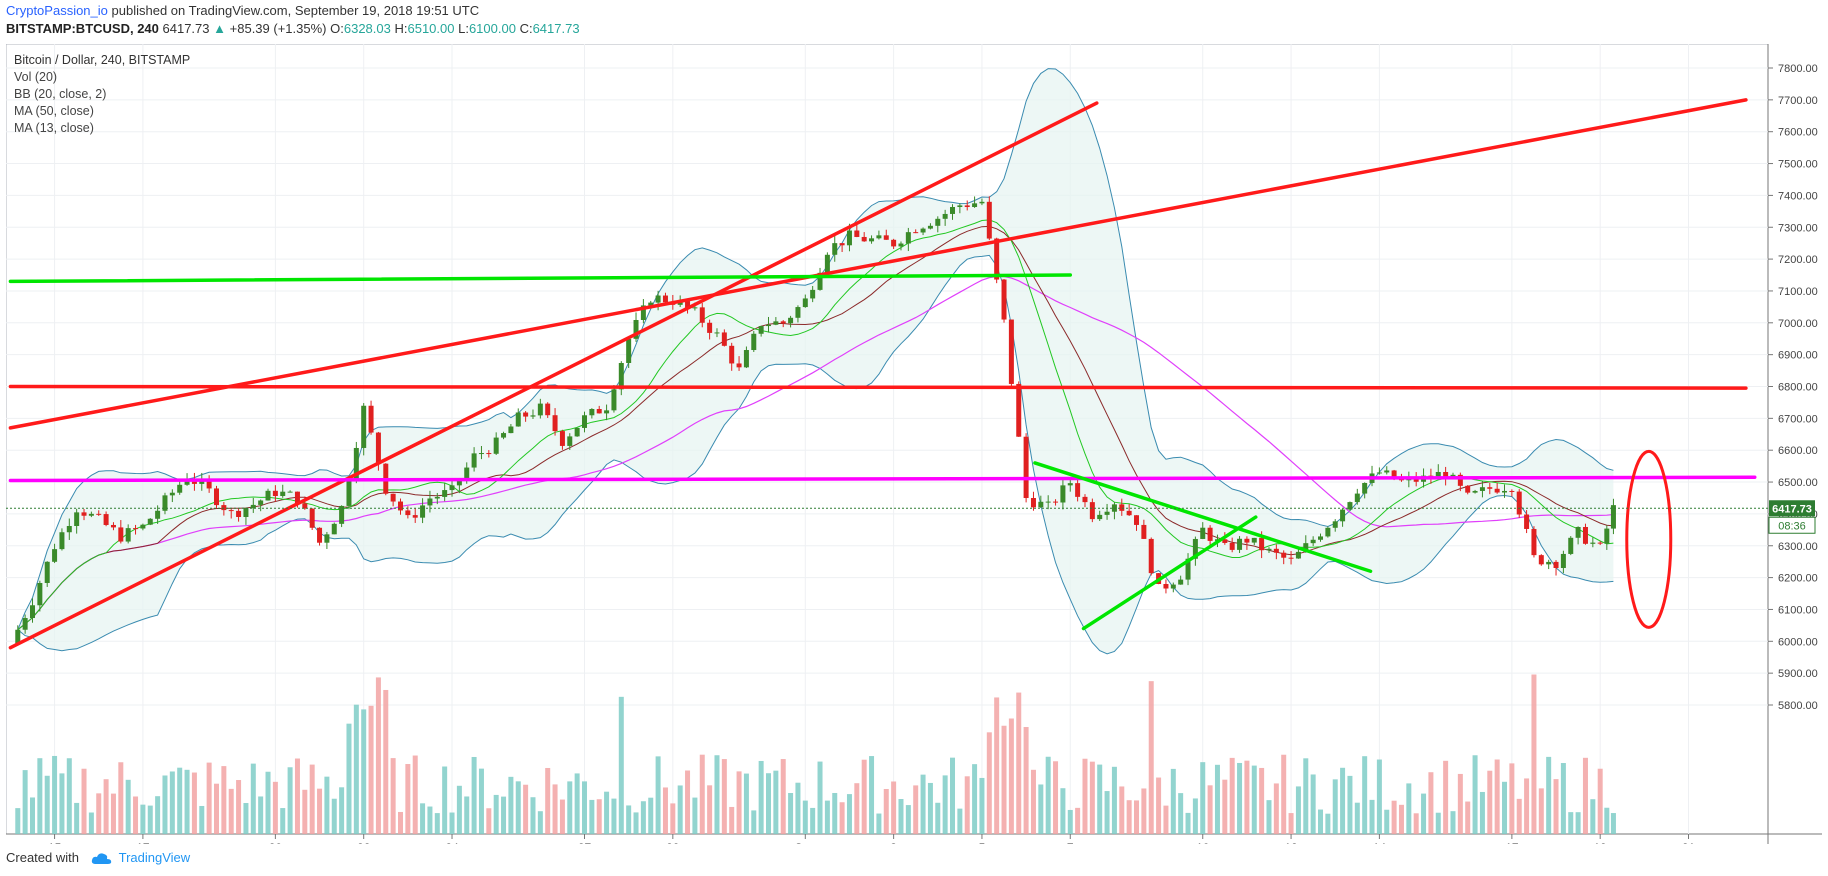  Describe the element at coordinates (1798, 292) in the screenshot. I see `y-tick-label: 7100.00` at that location.